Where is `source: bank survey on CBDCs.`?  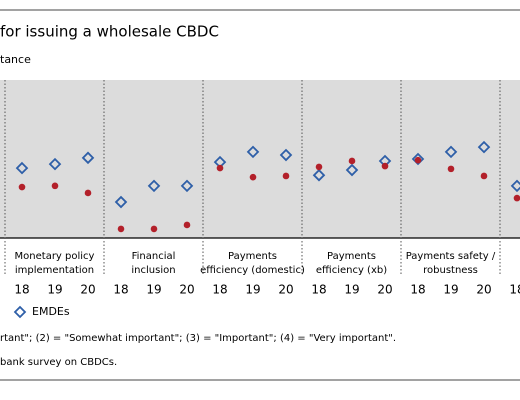
source: bank survey on CBDCs. is located at coordinates (58, 362).